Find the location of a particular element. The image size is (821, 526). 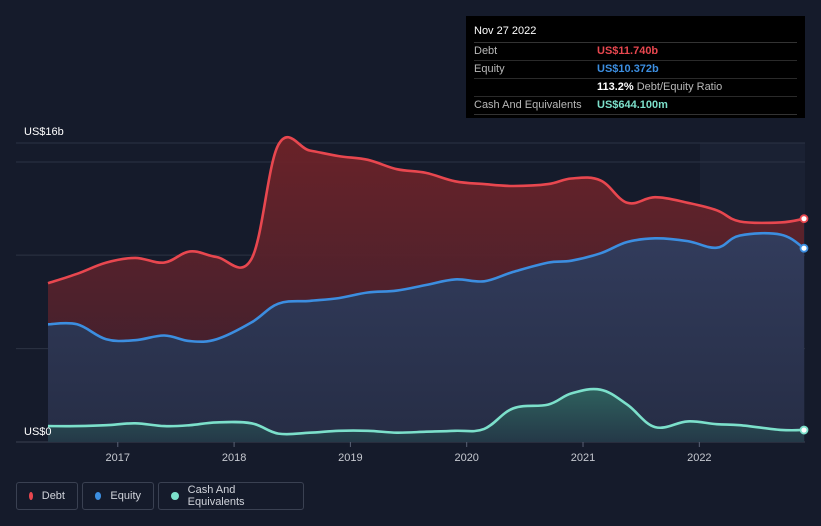

ratio-number: 113.2% is located at coordinates (615, 87).